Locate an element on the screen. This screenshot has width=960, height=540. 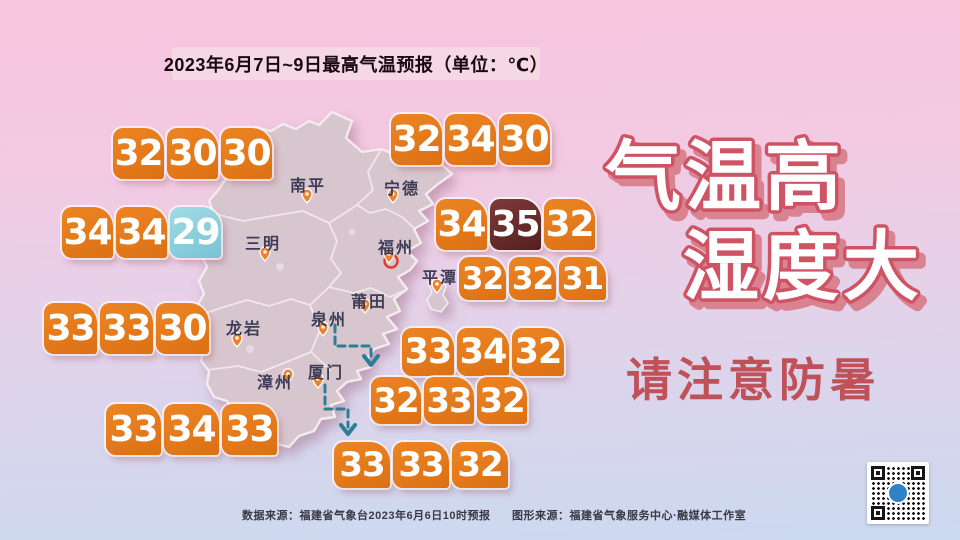
graphic-source-credit: 图形来源：福建省气象服务中心·融媒体工作室 is located at coordinates (629, 516).